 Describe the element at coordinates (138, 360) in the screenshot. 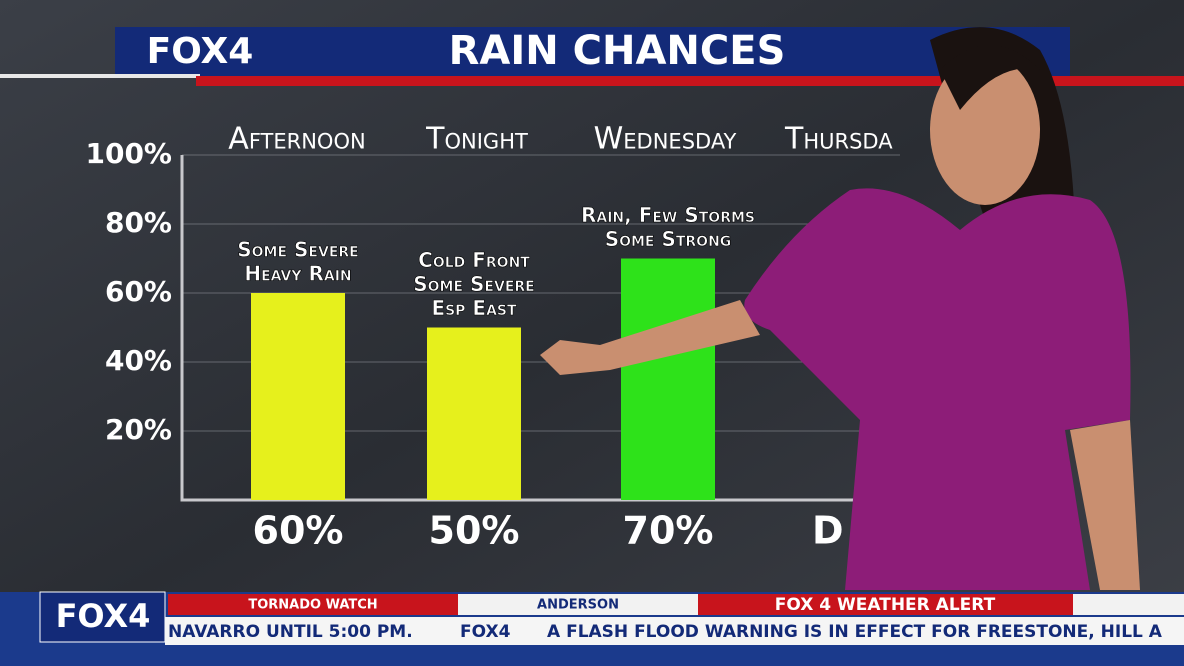

I see `y-tick-label: 40%` at that location.